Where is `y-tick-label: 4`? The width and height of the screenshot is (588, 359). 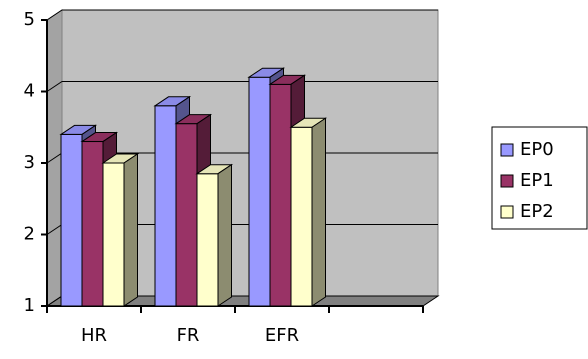
y-tick-label: 4 is located at coordinates (29, 91).